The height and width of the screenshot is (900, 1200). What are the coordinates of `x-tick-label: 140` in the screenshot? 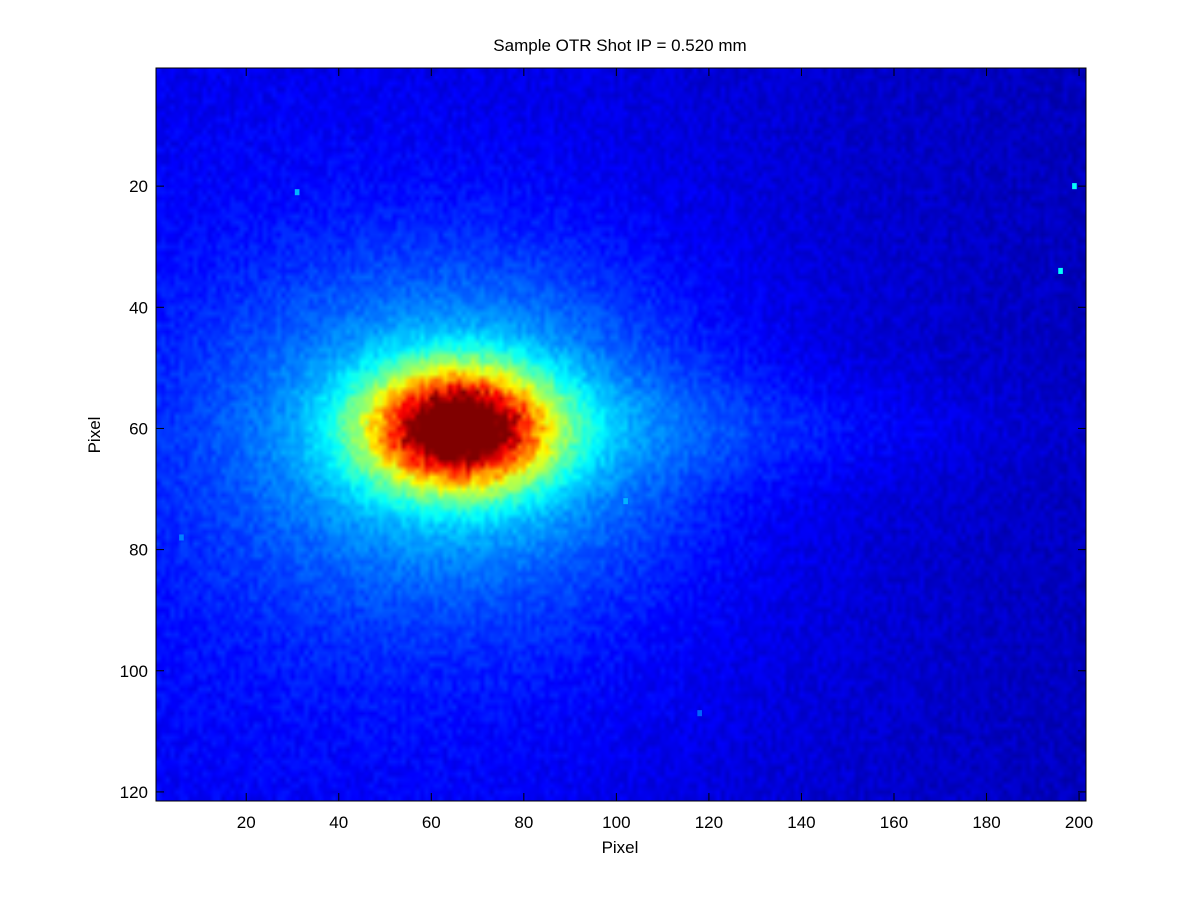 It's located at (801, 822).